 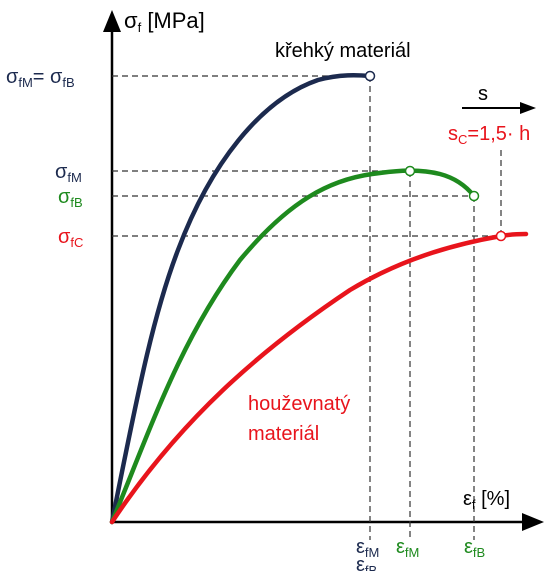 I want to click on y-tick-fM: σfM, so click(x=68, y=173).